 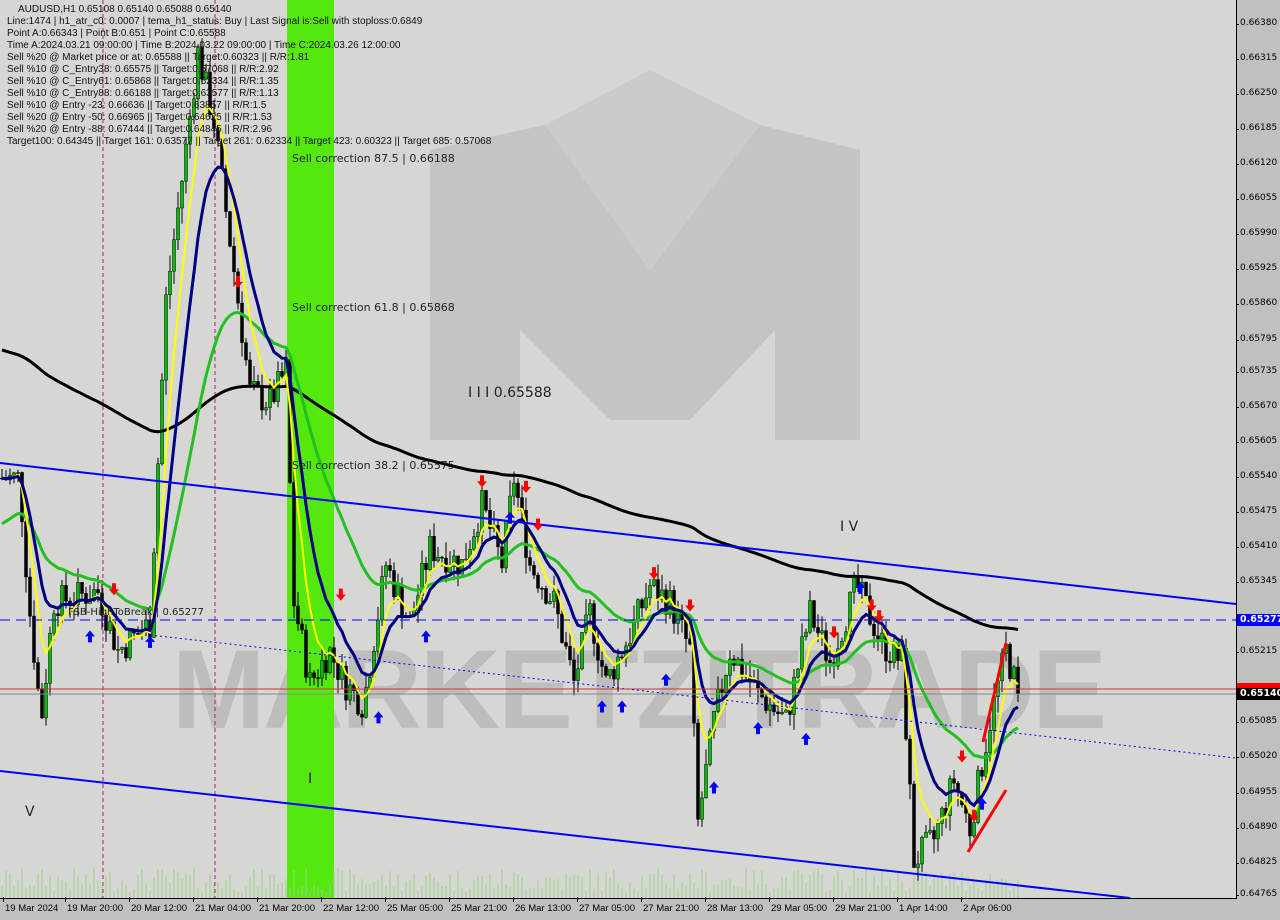 I want to click on price-tick: 0.66120, so click(x=1256, y=163).